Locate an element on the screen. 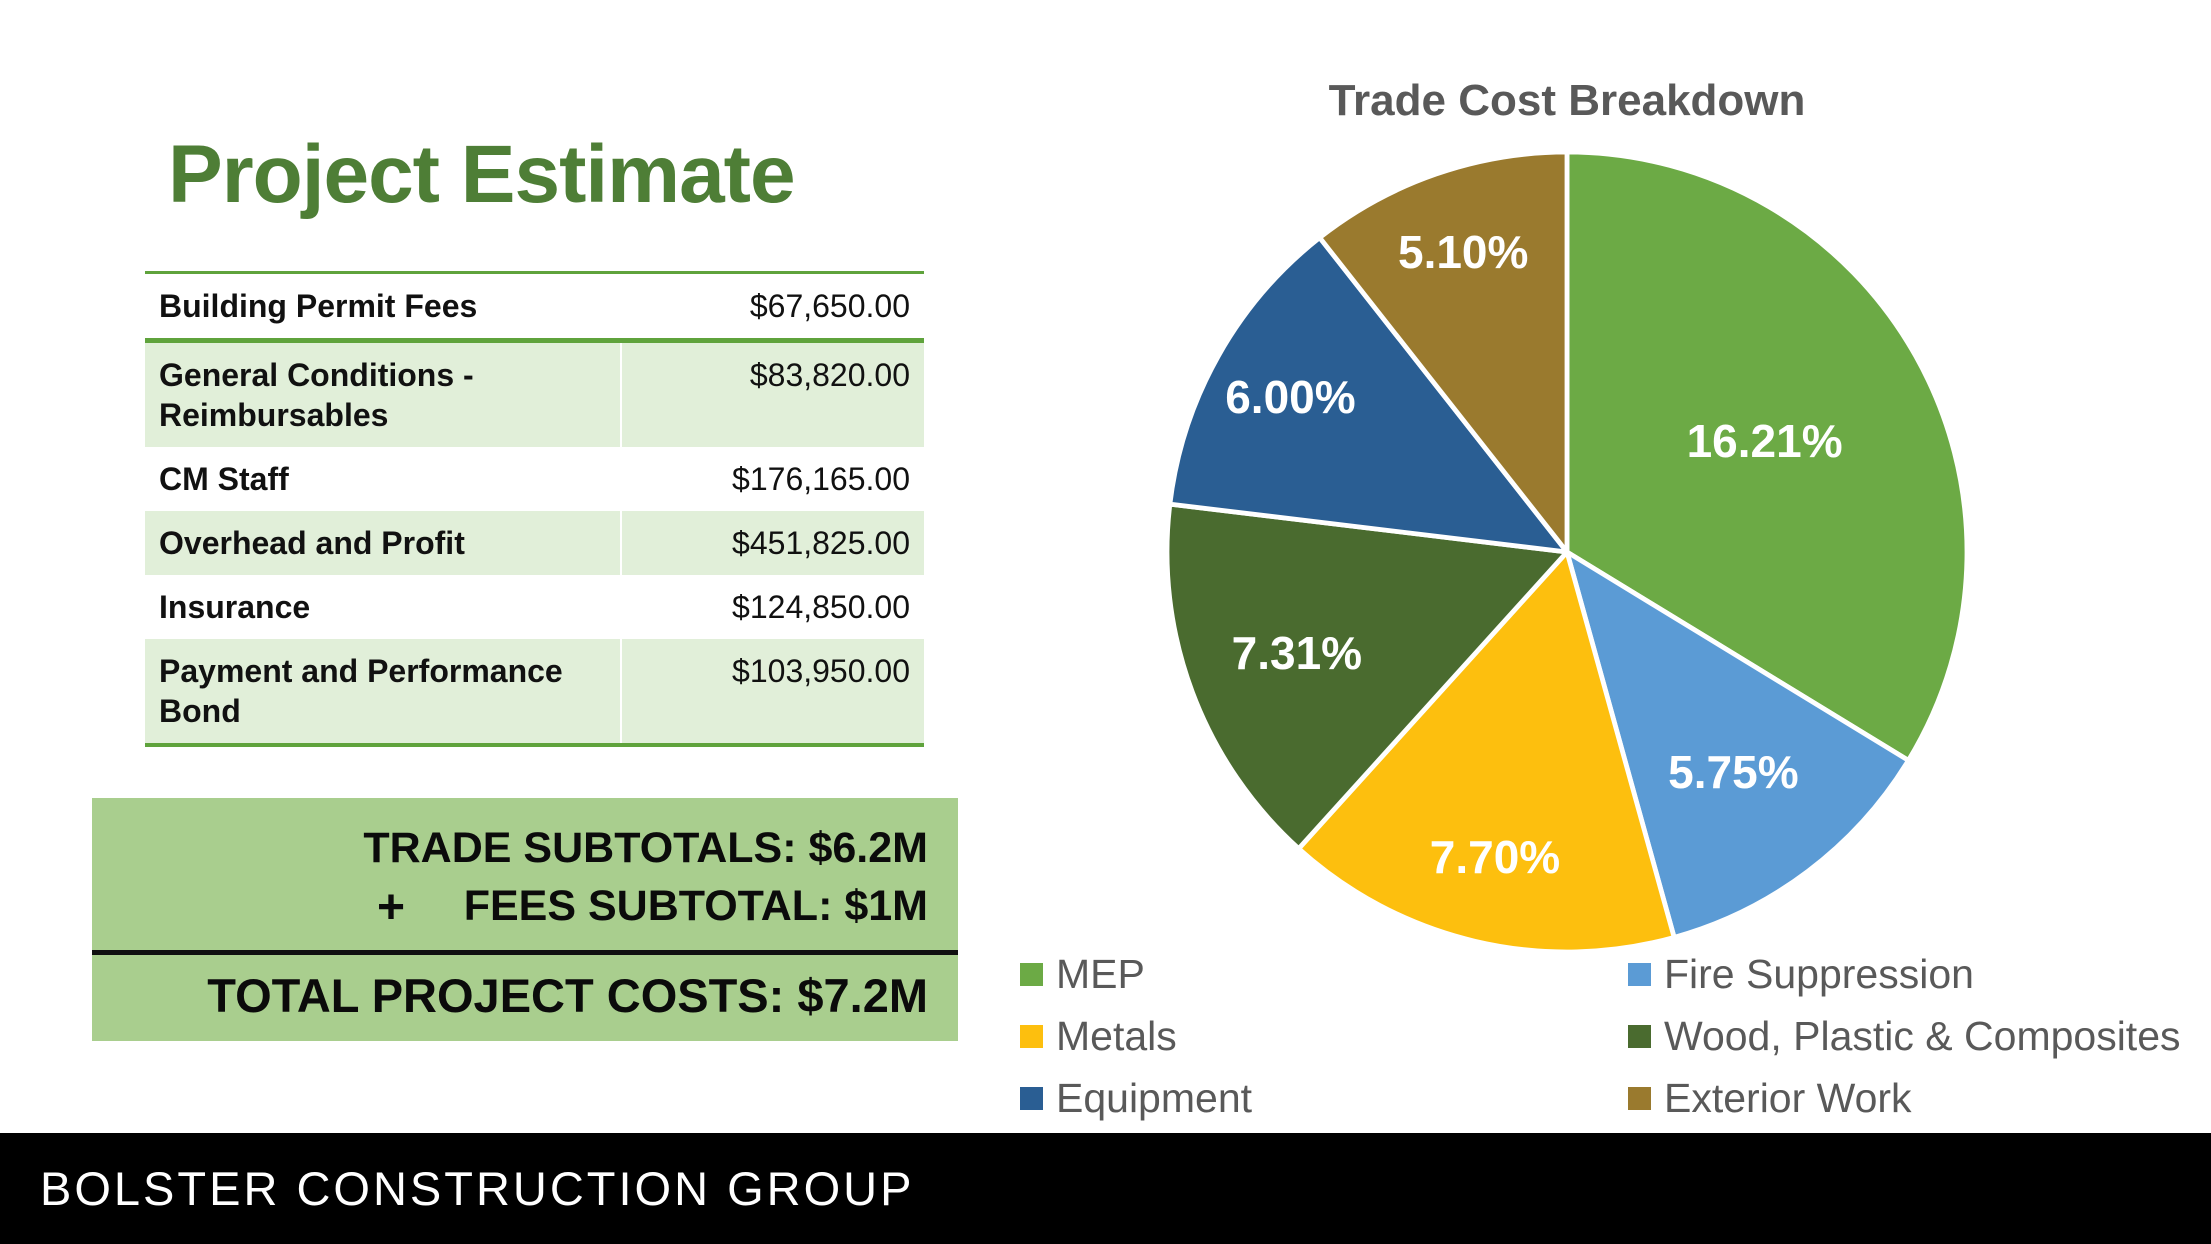 Image resolution: width=2211 pixels, height=1244 pixels. summary-divider-line is located at coordinates (525, 952).